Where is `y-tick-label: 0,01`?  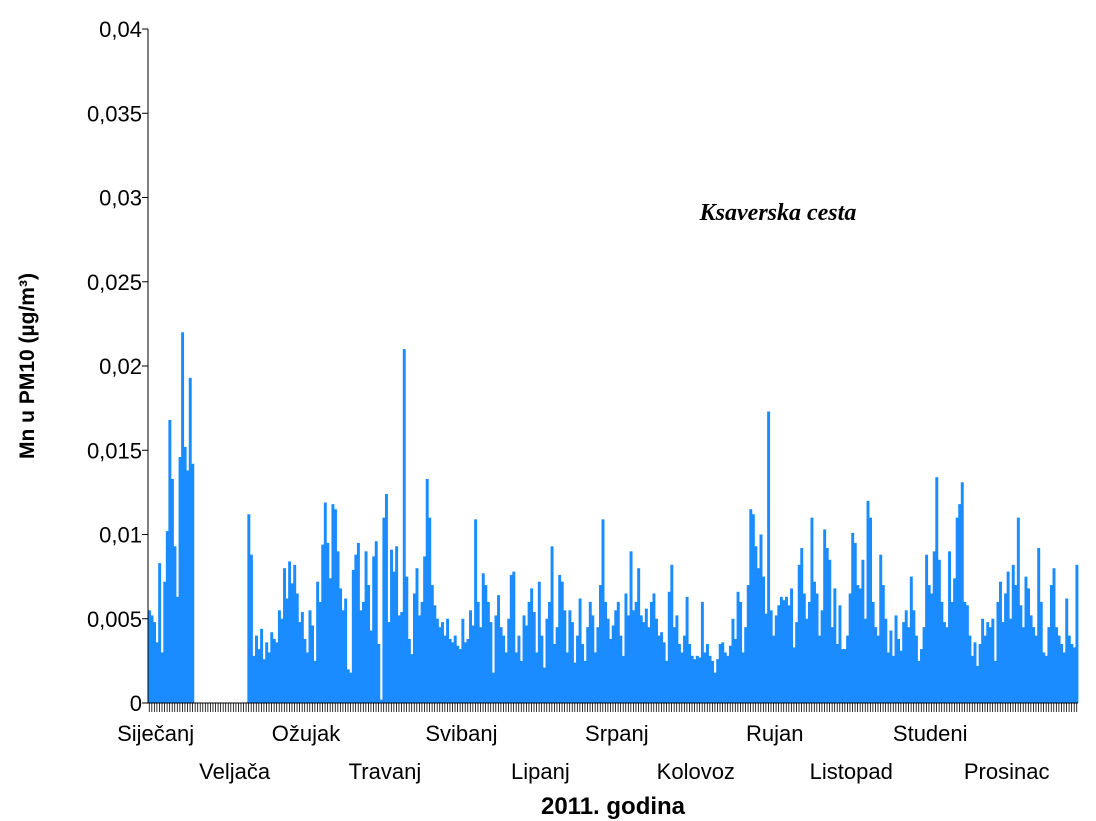
y-tick-label: 0,01 is located at coordinates (120, 535).